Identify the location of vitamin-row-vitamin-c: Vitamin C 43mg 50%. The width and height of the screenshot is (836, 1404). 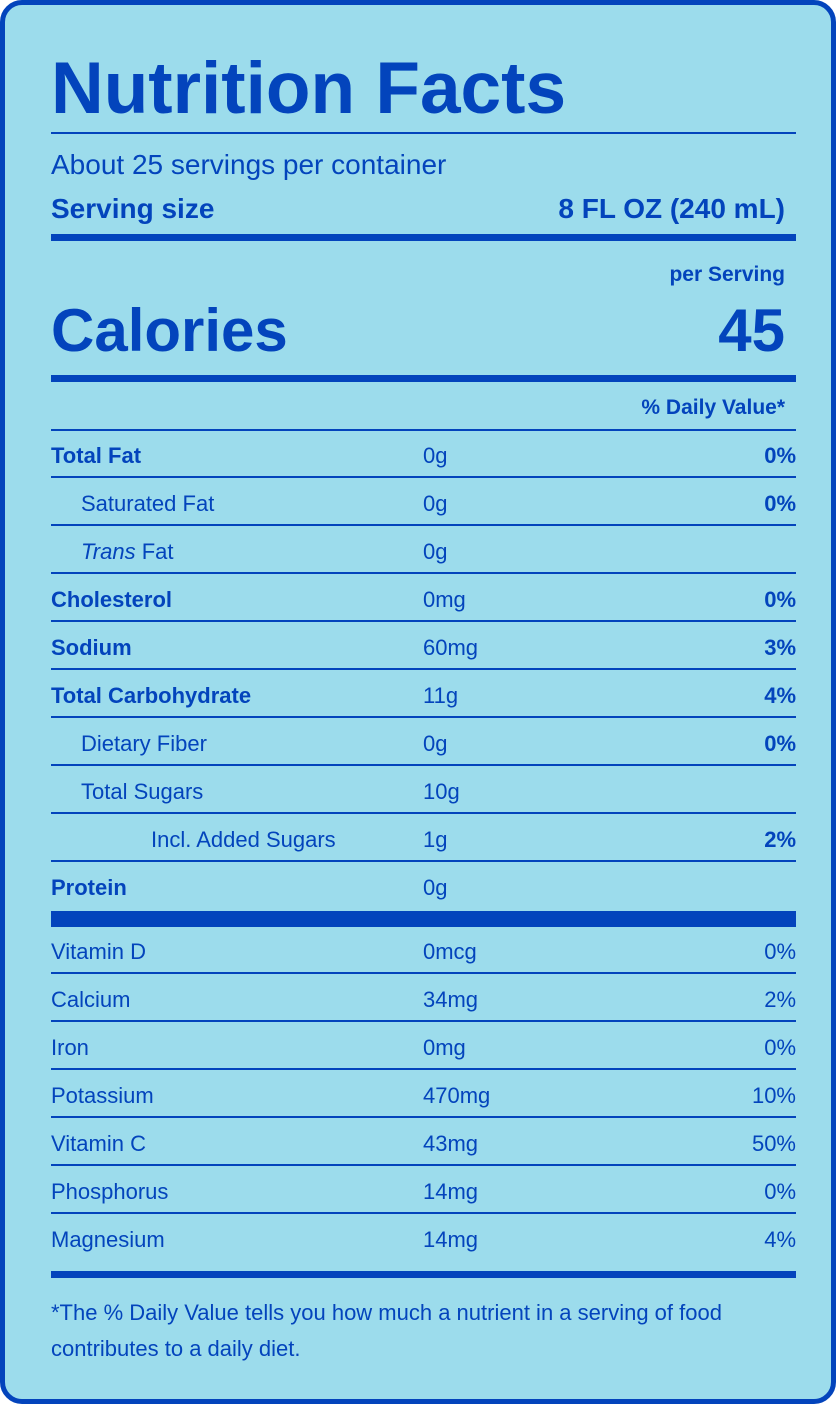
(423, 1142).